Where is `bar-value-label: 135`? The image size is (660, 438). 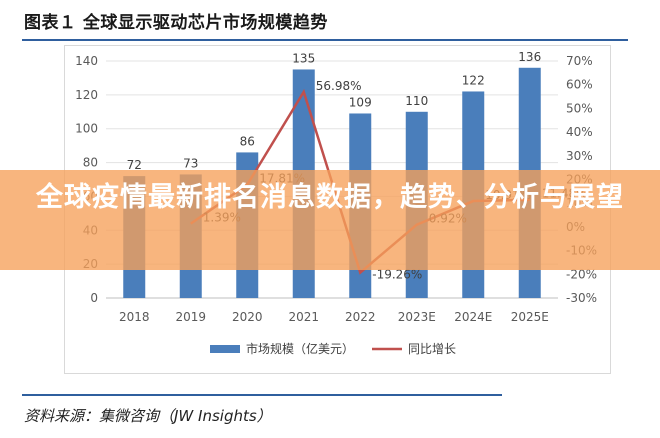
bar-value-label: 135 is located at coordinates (303, 58).